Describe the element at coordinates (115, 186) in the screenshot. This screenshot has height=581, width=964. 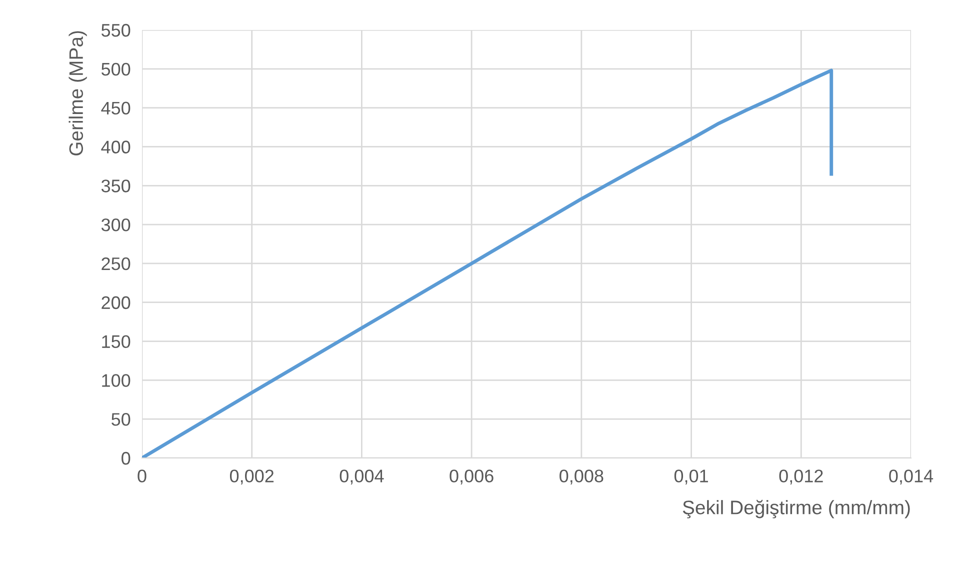
I see `y-tick-label: 350` at that location.